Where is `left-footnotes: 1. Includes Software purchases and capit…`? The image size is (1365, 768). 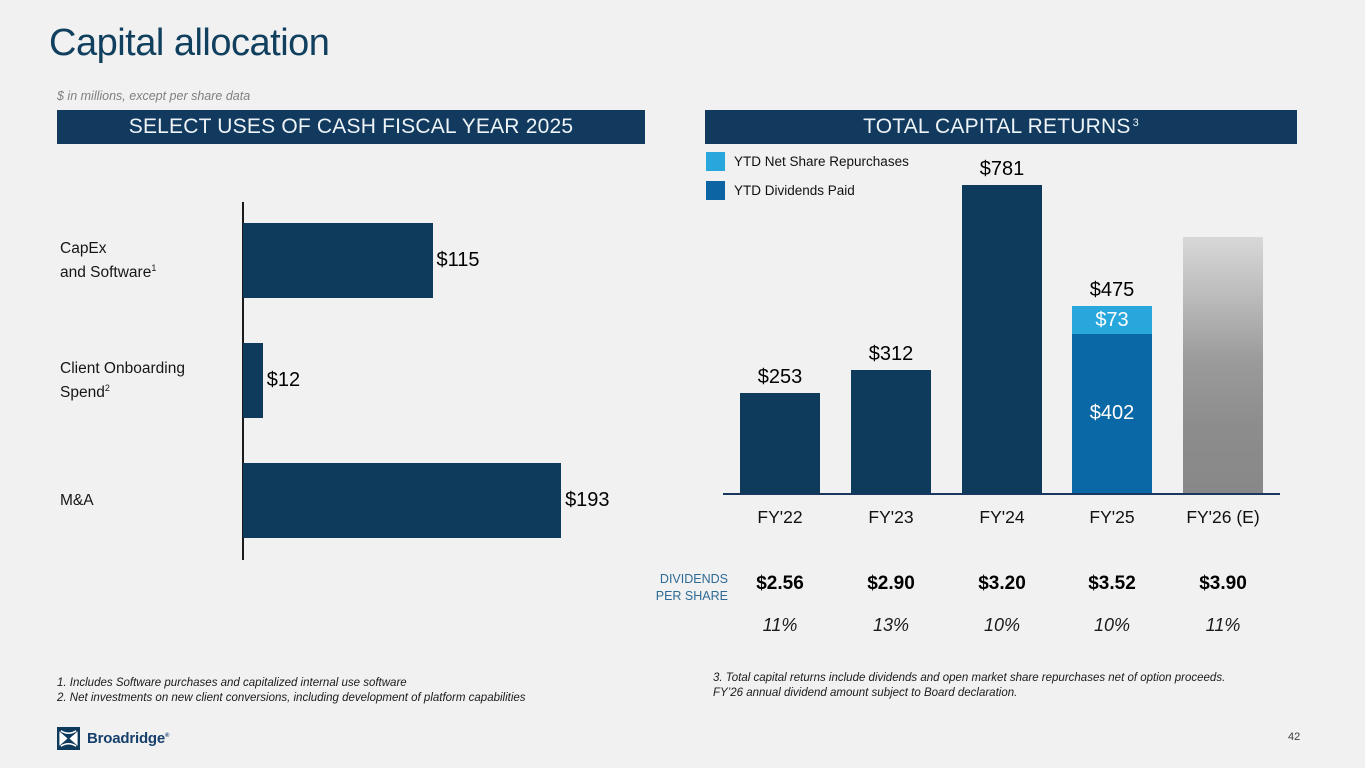 left-footnotes: 1. Includes Software purchases and capit… is located at coordinates (367, 691).